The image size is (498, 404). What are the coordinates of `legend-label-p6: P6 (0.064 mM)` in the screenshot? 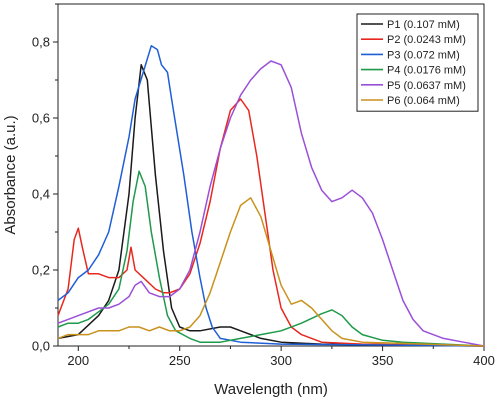 It's located at (423, 101).